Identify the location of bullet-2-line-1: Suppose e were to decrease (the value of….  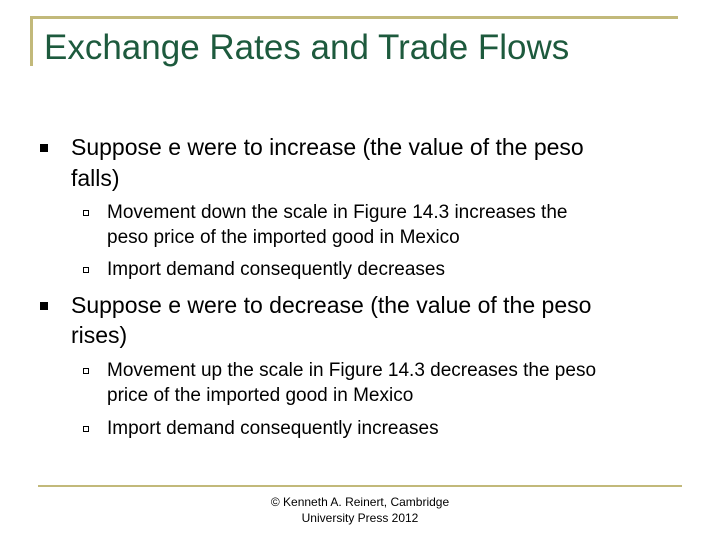
(331, 305).